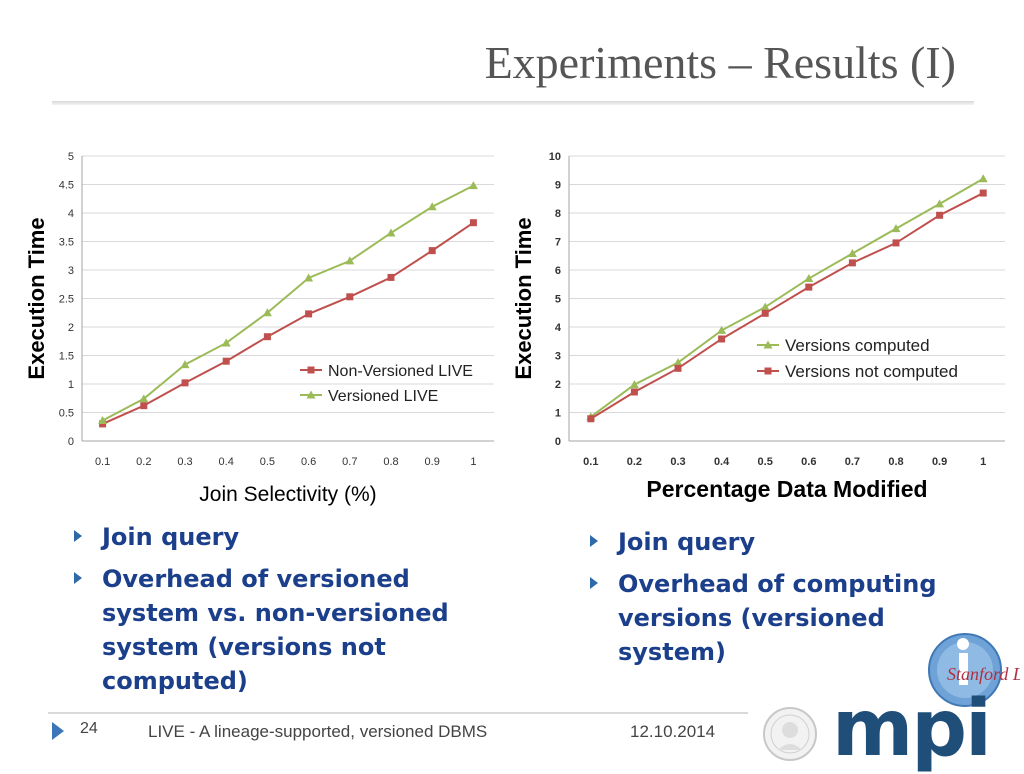 This screenshot has height=774, width=1024. Describe the element at coordinates (473, 462) in the screenshot. I see `chart0-xtick-label: 1` at that location.